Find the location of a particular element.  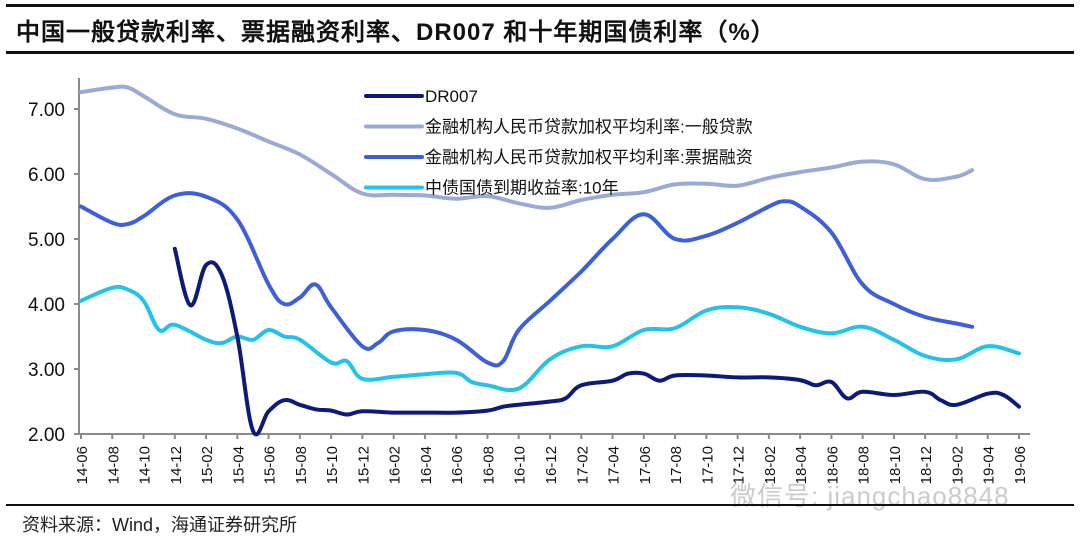

x-tick-label: 17-12 is located at coordinates (739, 465).